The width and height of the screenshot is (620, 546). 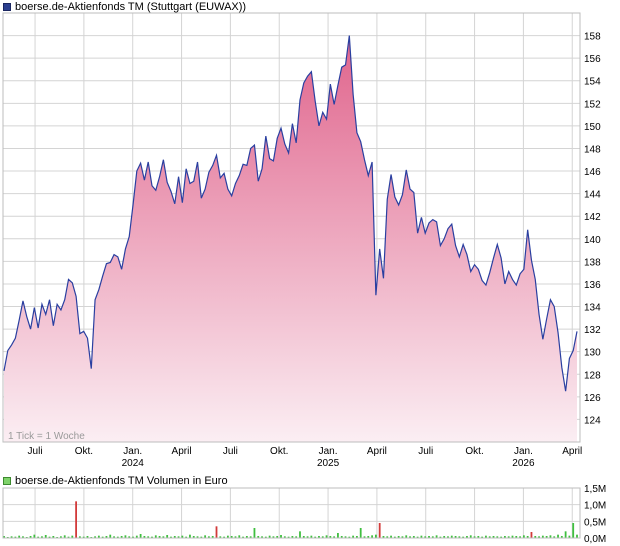 I want to click on price-x-tick-label: Juli, so click(x=230, y=451).